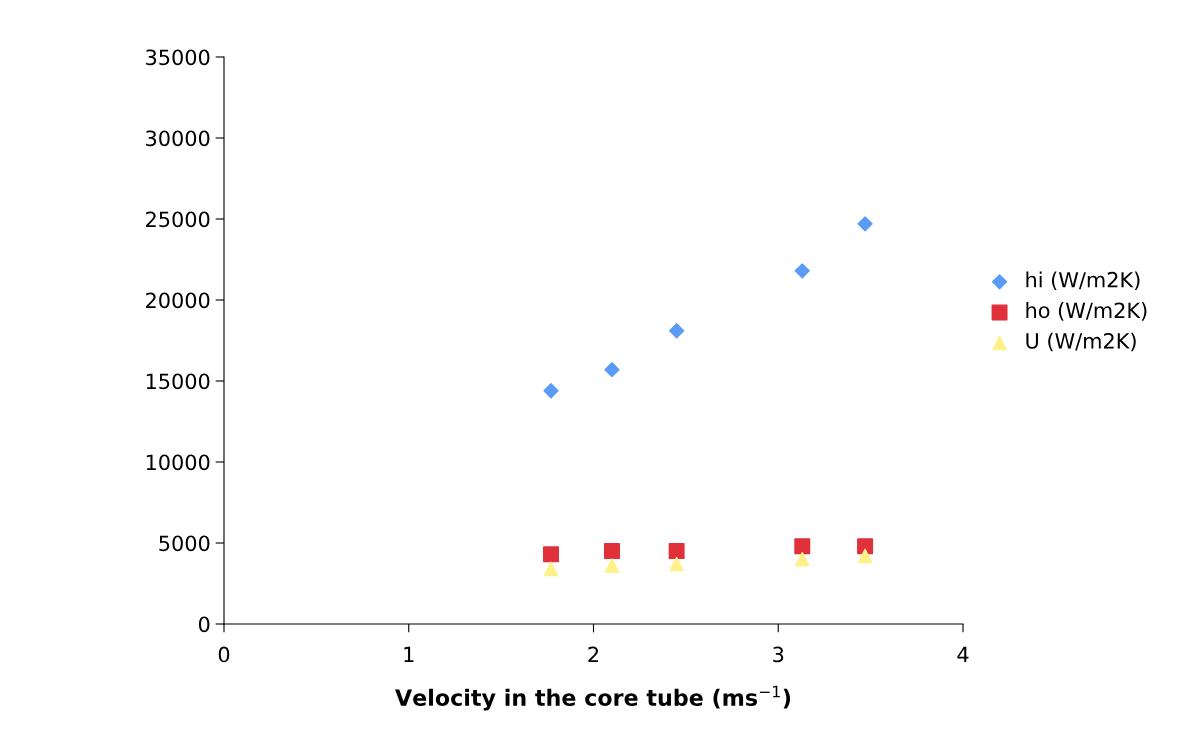 The width and height of the screenshot is (1196, 751). What do you see at coordinates (178, 219) in the screenshot?
I see `y-tick-label: 25000` at bounding box center [178, 219].